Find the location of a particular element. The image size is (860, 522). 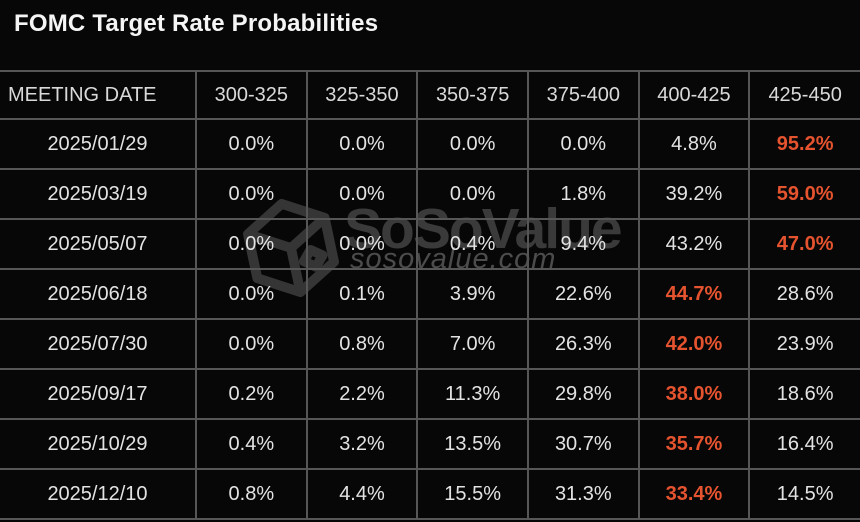

probability-cell: 2.2% is located at coordinates (362, 394).